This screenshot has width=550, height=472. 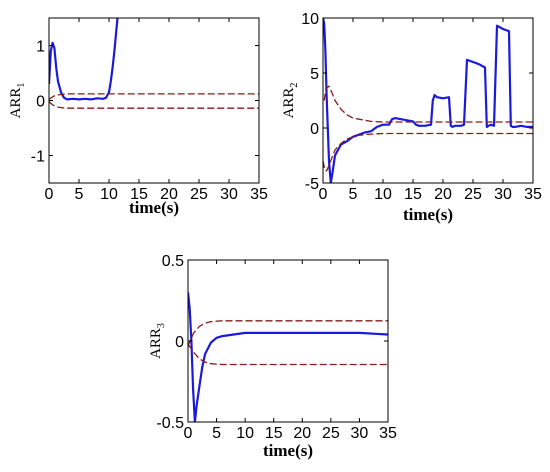 I want to click on y-axis-label-subscript: 1, so click(x=21, y=85).